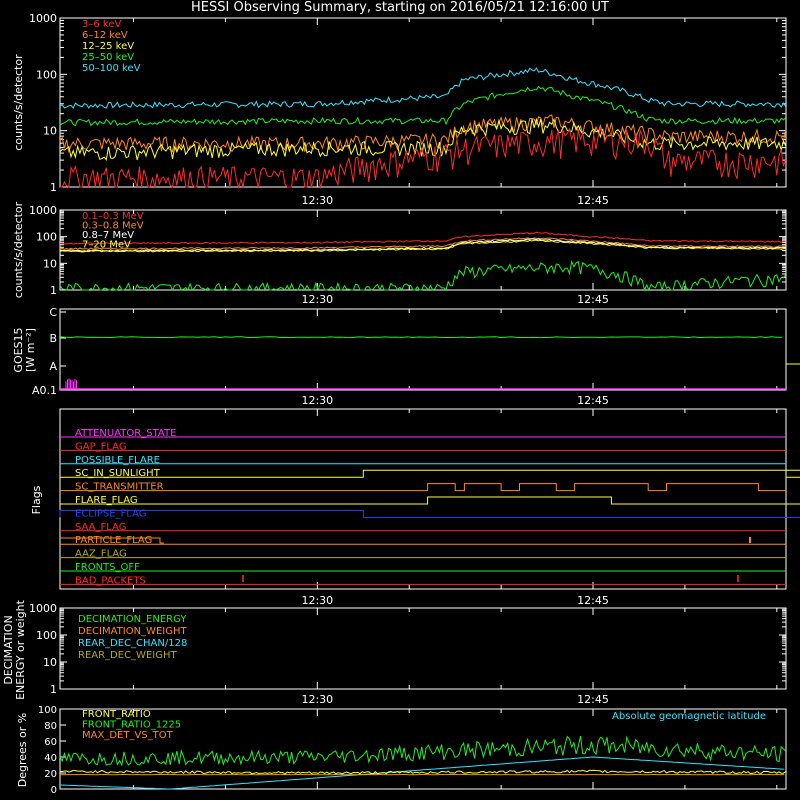 This screenshot has height=800, width=800. I want to click on high-energy-panel-frame, so click(423, 250).